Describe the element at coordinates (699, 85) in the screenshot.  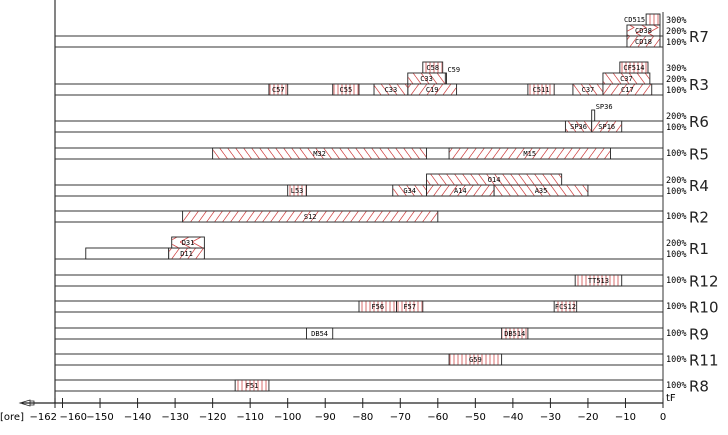
I see `row-name-r3: R3` at that location.